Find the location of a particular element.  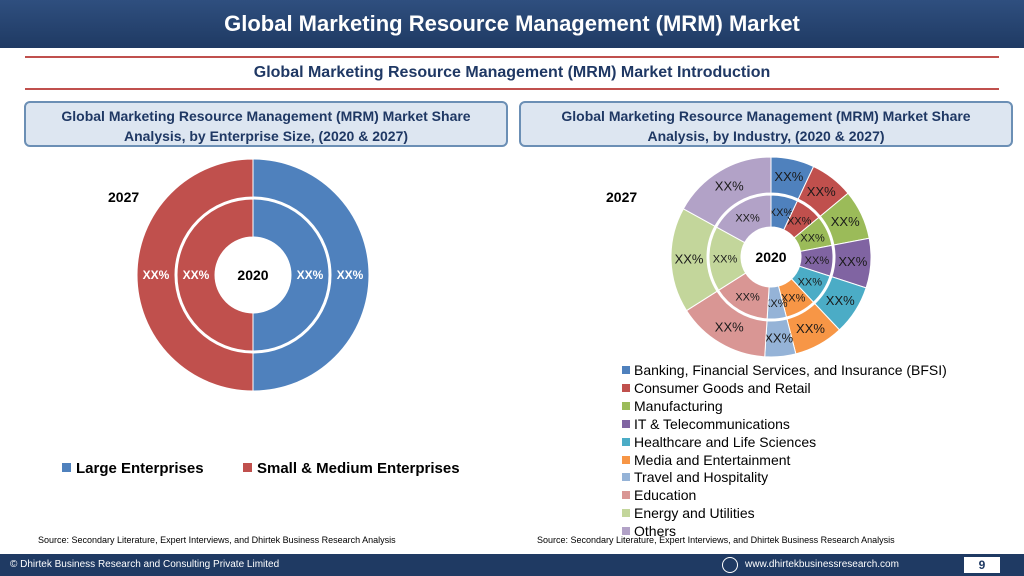

legend-label: Others is located at coordinates (655, 531).